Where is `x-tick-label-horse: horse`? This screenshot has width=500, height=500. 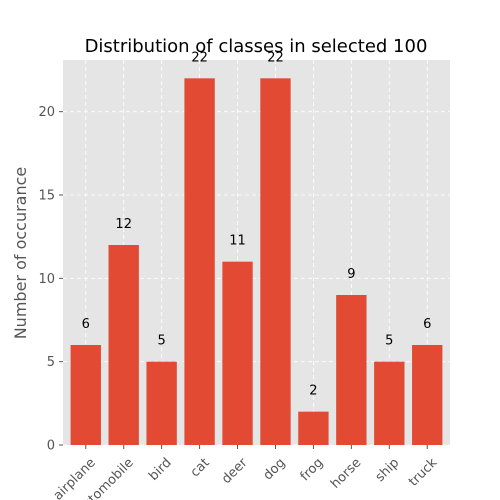
x-tick-label-horse: horse is located at coordinates (346, 473).